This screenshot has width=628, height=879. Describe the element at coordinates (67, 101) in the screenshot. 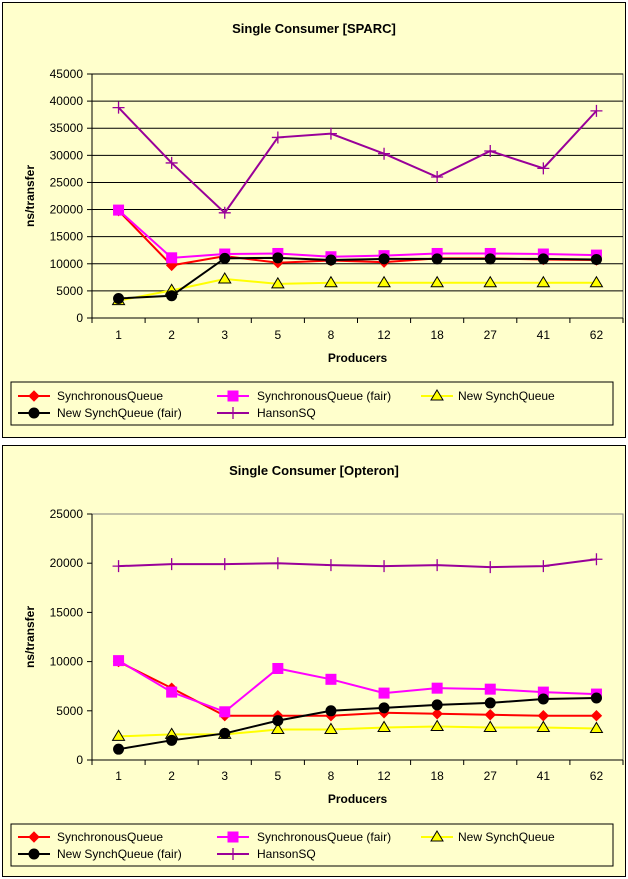

I see `y-tick-label: 40000` at that location.